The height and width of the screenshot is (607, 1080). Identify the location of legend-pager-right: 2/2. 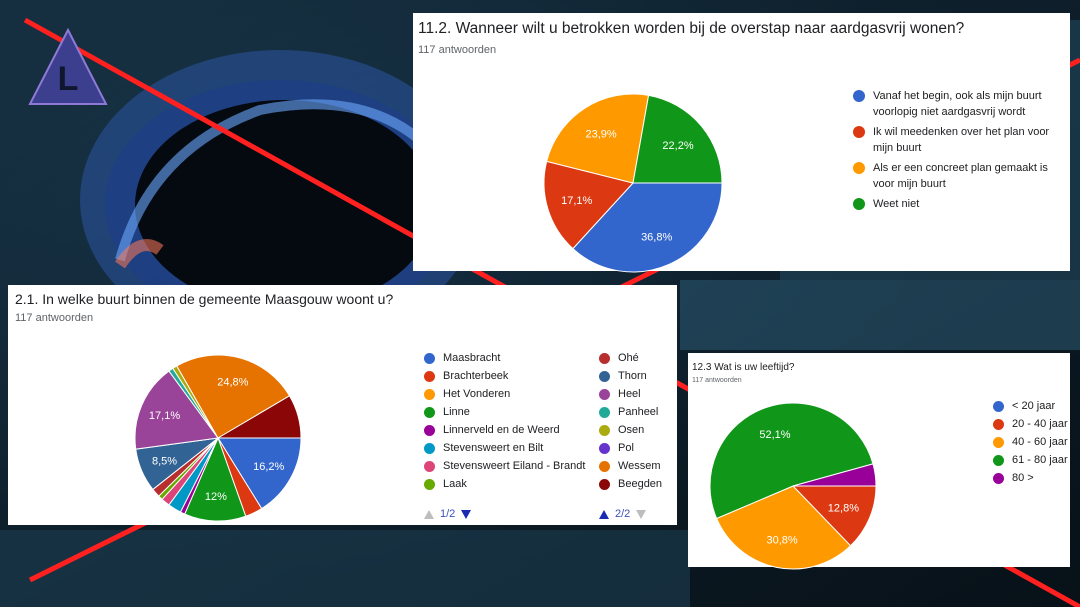
(623, 514).